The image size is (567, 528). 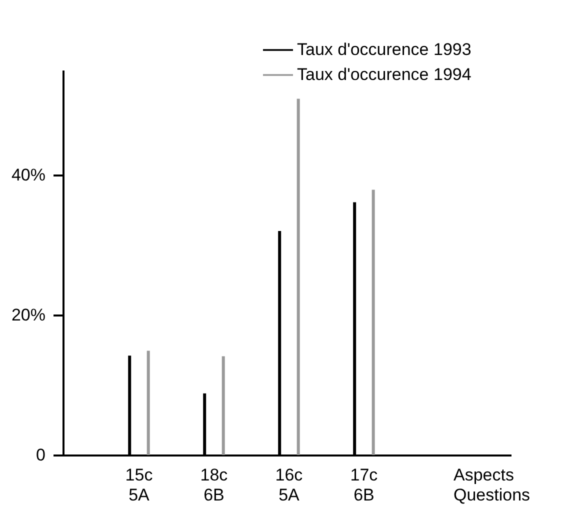 I want to click on legend-label: Taux d'occurence 1994, so click(x=384, y=74).